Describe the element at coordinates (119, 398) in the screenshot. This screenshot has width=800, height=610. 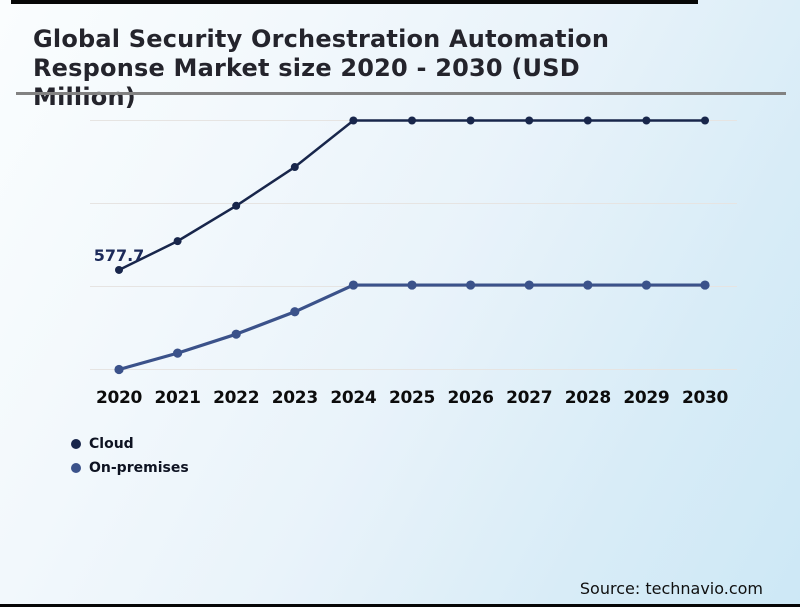
I see `x-tick-label: 2020` at that location.